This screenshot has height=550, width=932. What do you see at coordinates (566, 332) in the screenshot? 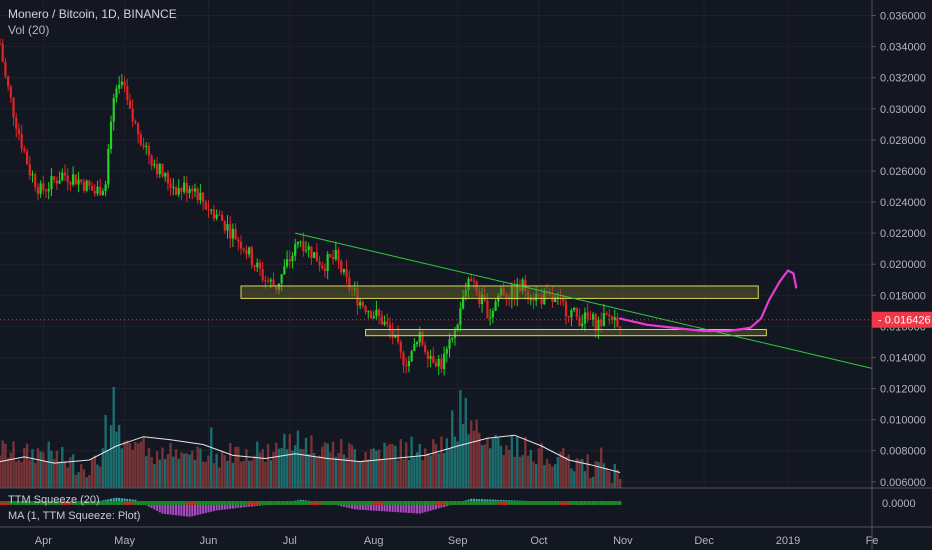
I see `price-zone` at bounding box center [566, 332].